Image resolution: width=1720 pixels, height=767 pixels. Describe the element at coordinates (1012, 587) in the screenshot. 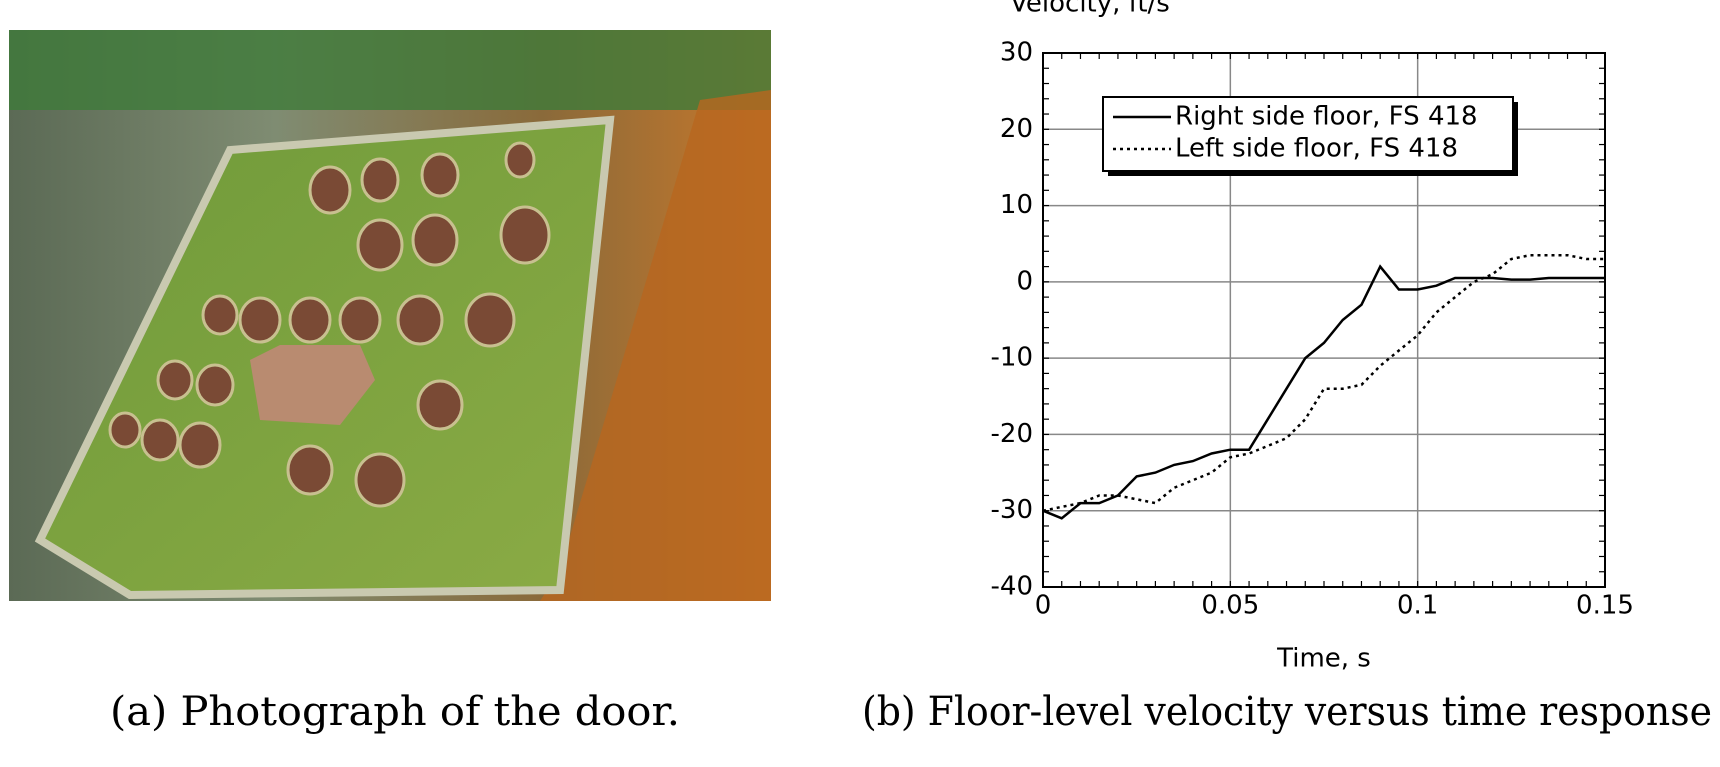

I see `y-tick-label: -40` at that location.